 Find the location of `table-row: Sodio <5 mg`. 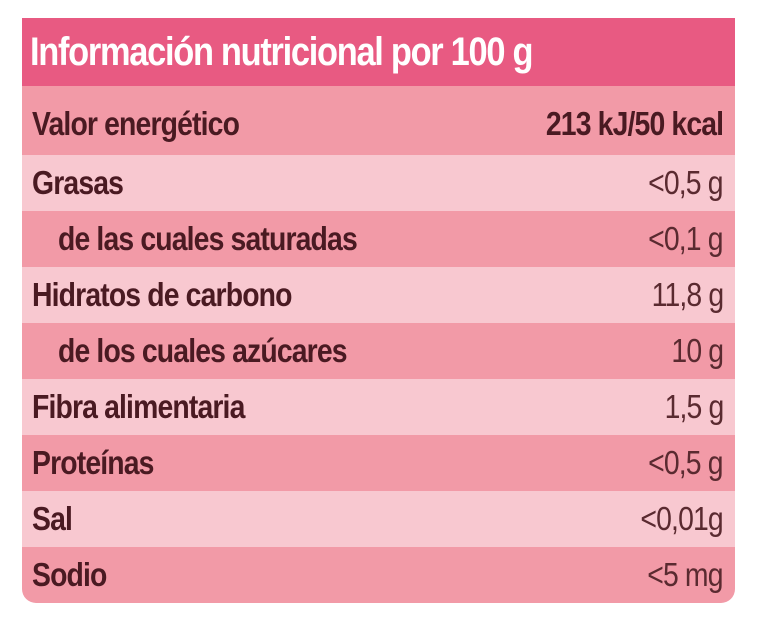

table-row: Sodio <5 mg is located at coordinates (378, 575).